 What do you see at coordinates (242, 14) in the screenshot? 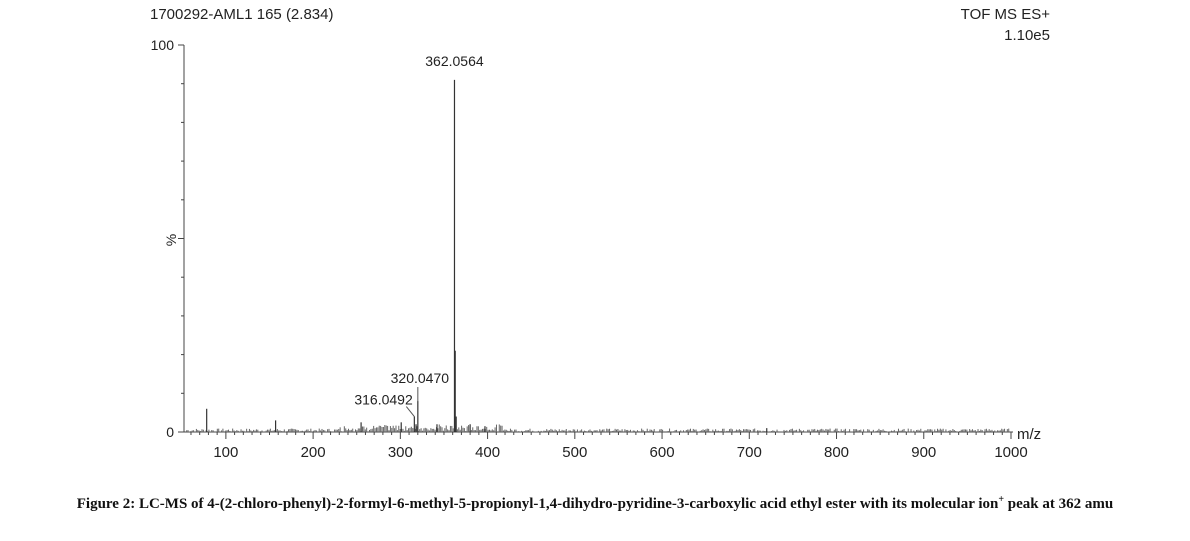
I see `sample-label: 1700292-AML1 165 (2.834)` at bounding box center [242, 14].